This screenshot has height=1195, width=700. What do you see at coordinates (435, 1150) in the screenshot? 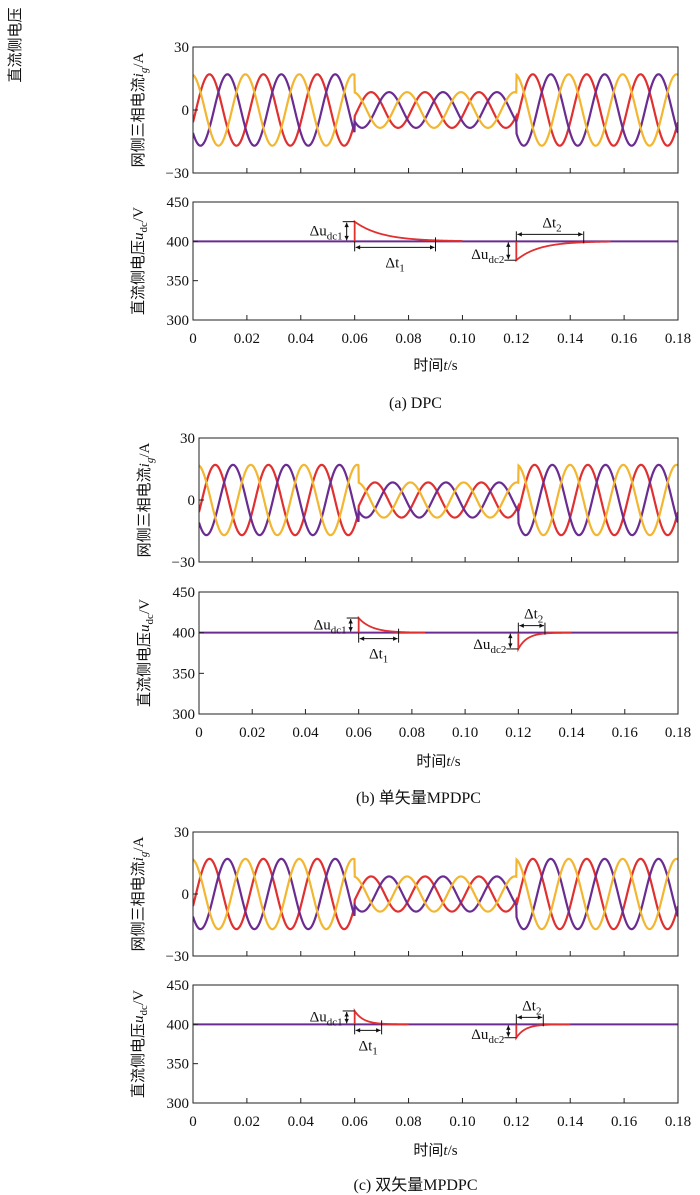
I see `xlabel: 时间t/s` at bounding box center [435, 1150].